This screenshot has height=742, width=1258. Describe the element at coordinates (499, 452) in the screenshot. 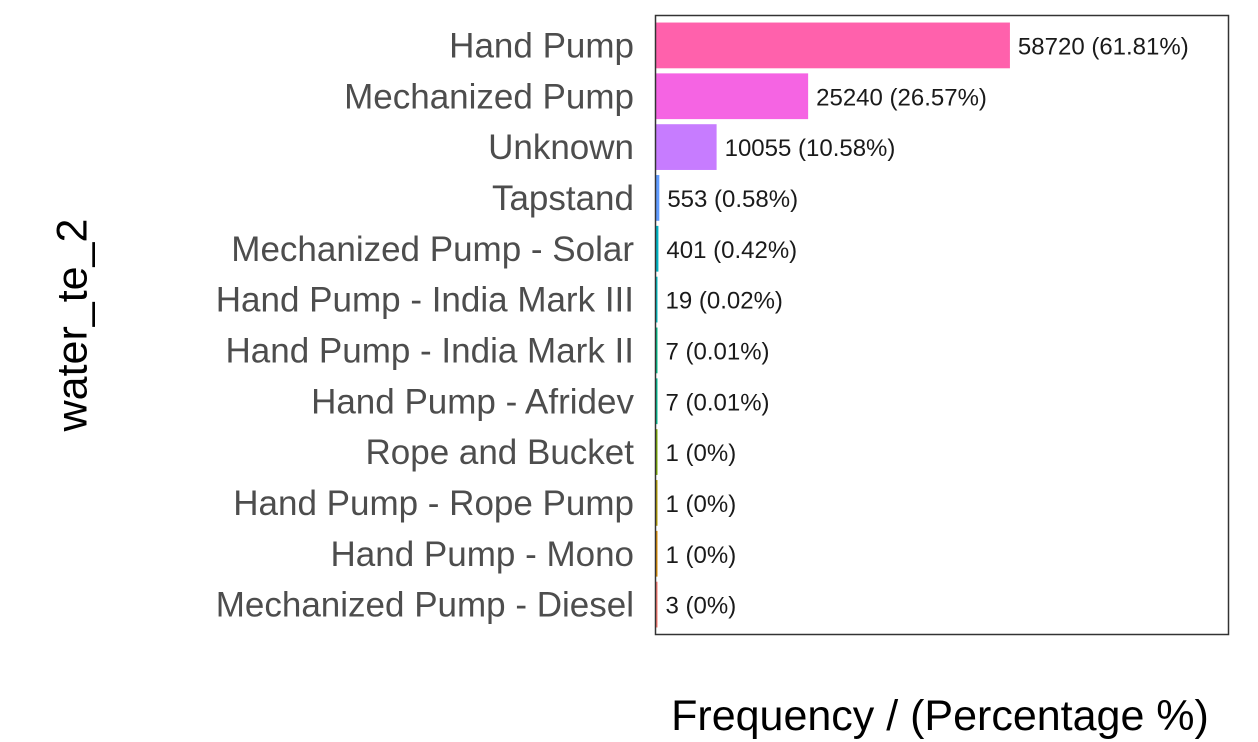

I see `y-tick-label: Rope and Bucket` at that location.